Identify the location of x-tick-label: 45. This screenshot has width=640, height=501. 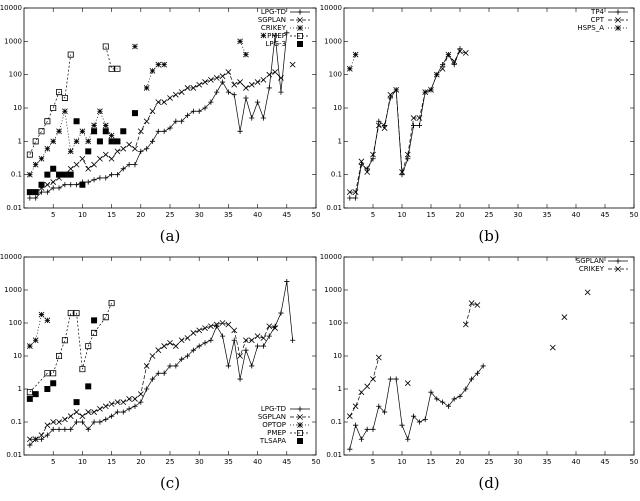
(286, 462).